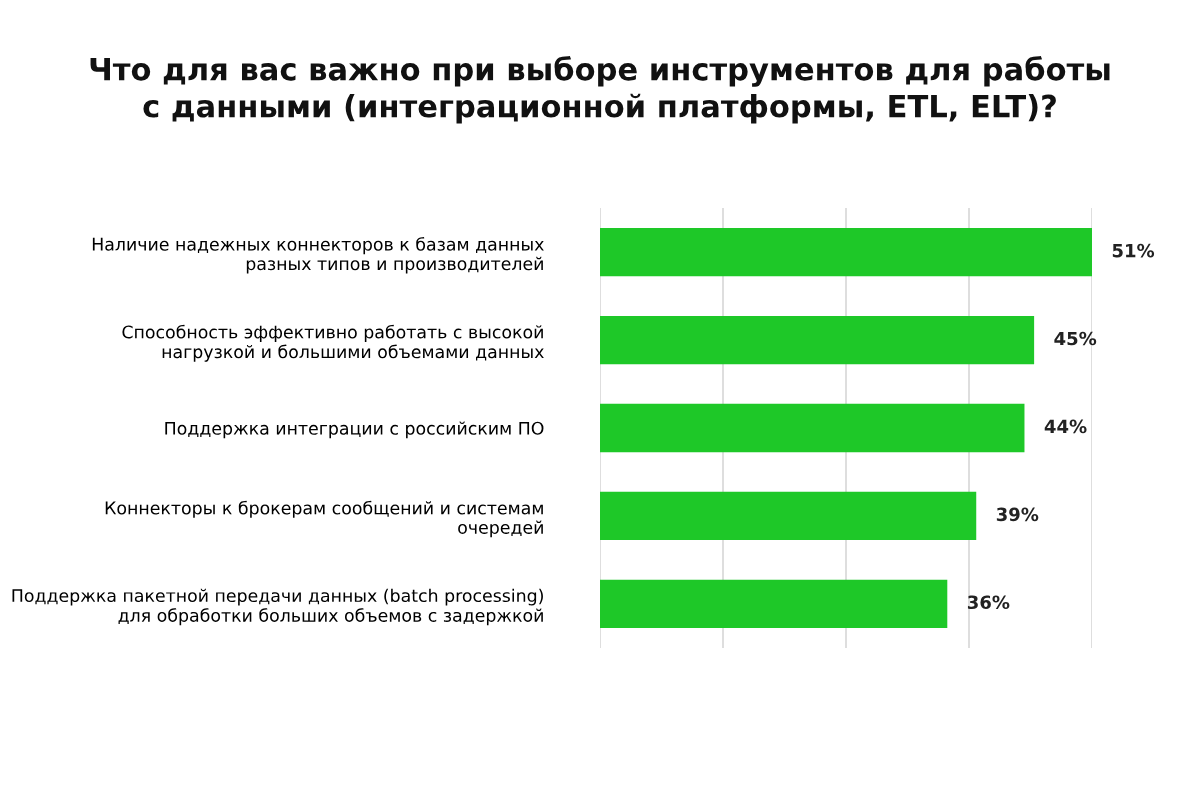 The image size is (1200, 800). Describe the element at coordinates (1017, 514) in the screenshot. I see `data-label: 39%` at that location.